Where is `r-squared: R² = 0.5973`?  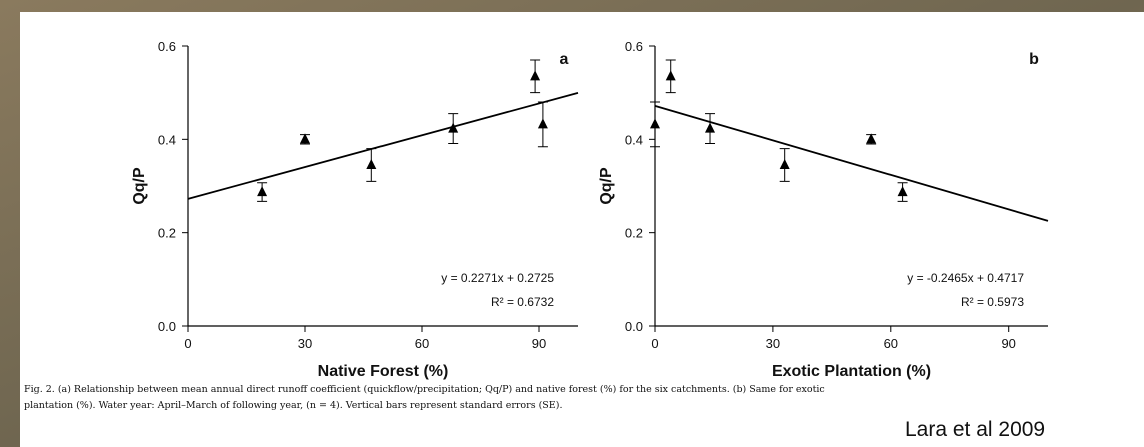
r-squared: R² = 0.5973 is located at coordinates (992, 302).